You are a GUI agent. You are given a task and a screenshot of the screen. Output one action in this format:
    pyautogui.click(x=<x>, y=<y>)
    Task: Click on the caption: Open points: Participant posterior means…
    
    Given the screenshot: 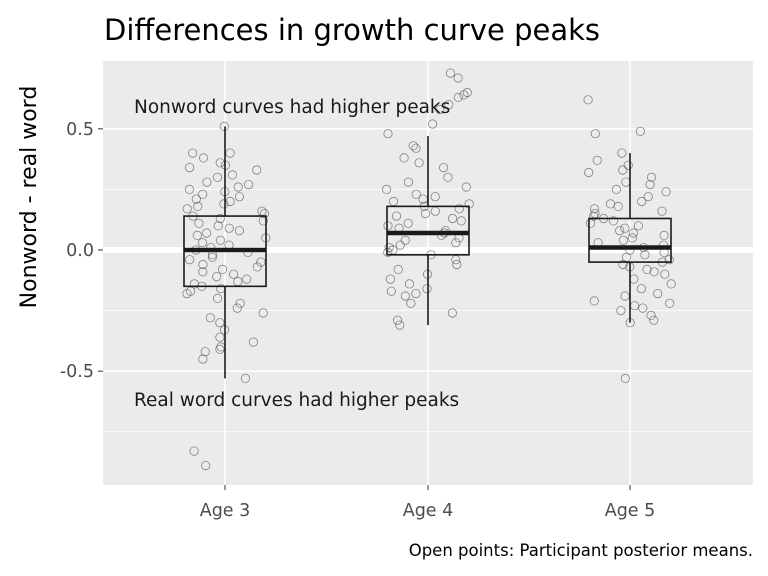 What is the action you would take?
    pyautogui.click(x=581, y=550)
    